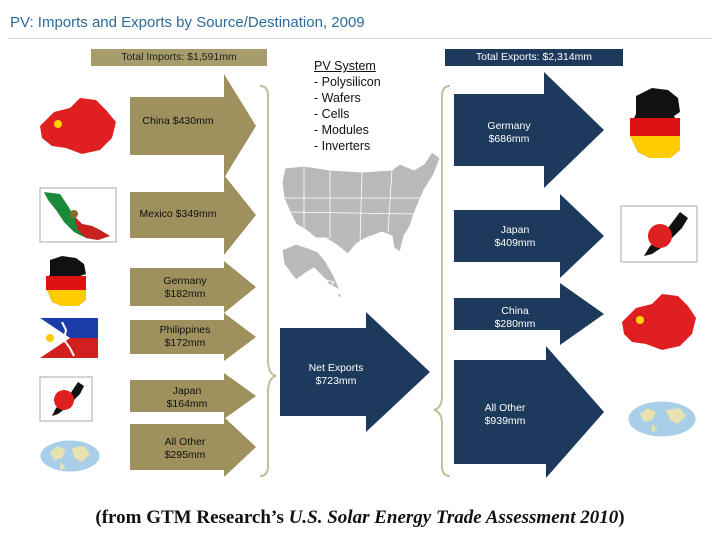 This screenshot has width=720, height=540. I want to click on export-label-china: China $280mm, so click(515, 318).